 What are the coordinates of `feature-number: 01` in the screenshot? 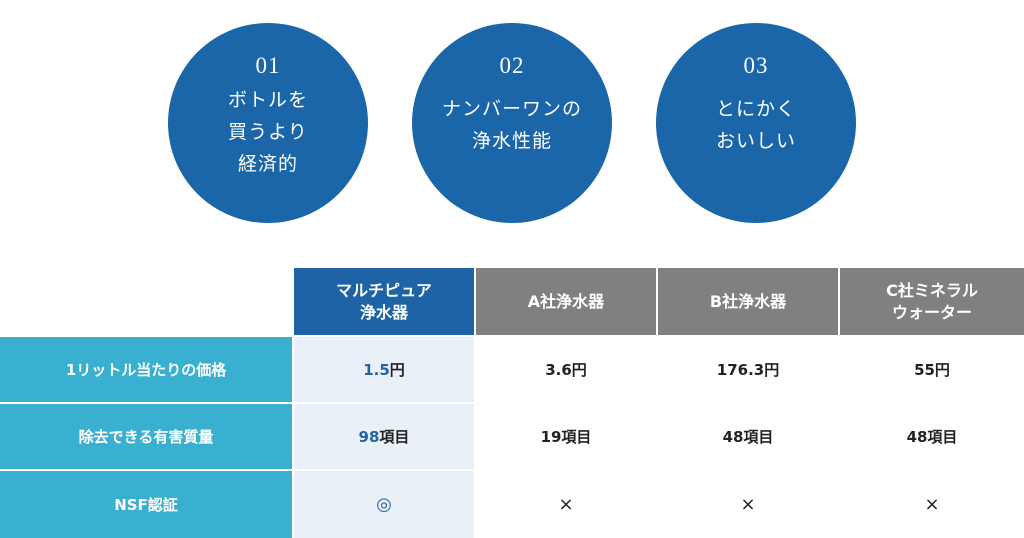 It's located at (268, 65).